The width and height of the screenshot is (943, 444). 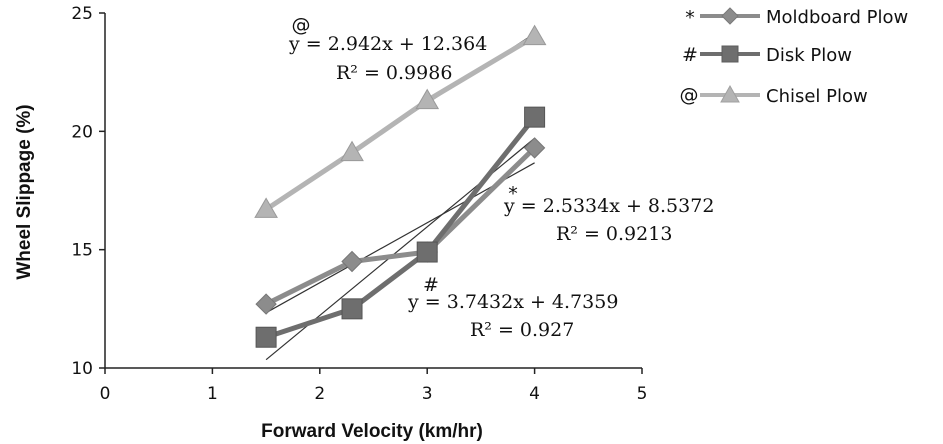 I want to click on equation-disk-formula: y = 3.7432x + 4.7359, so click(x=512, y=302).